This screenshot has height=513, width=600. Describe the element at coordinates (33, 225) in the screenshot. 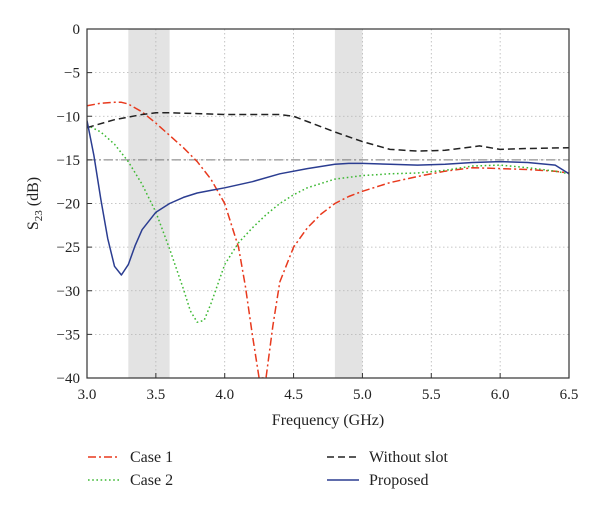

I see `y-axis-label-main: S` at that location.